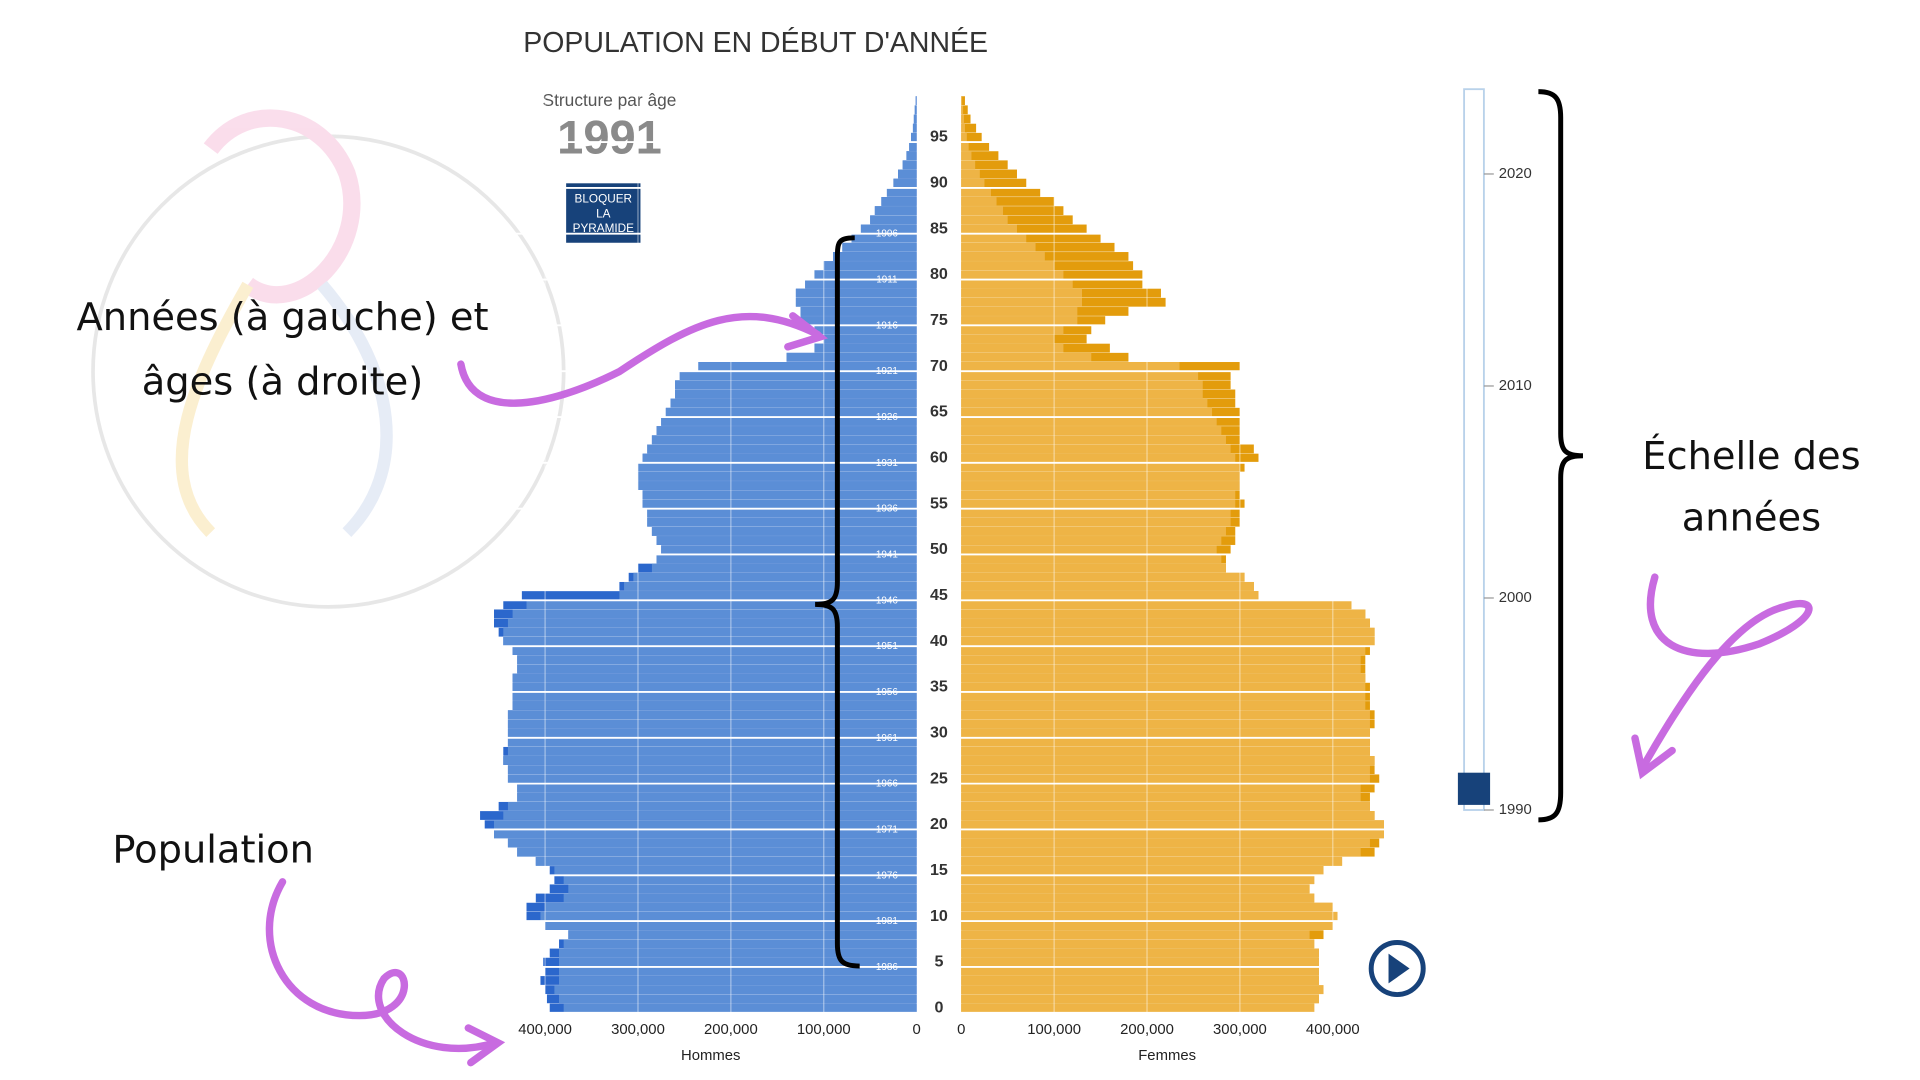 The width and height of the screenshot is (1920, 1080). Describe the element at coordinates (939, 916) in the screenshot. I see `age-tick-label: 10` at that location.